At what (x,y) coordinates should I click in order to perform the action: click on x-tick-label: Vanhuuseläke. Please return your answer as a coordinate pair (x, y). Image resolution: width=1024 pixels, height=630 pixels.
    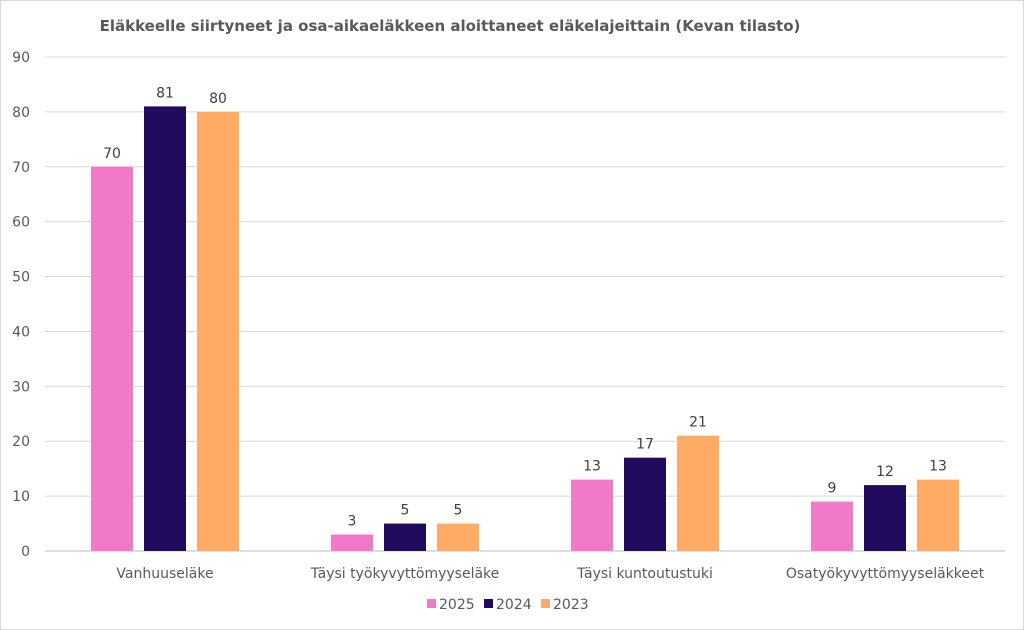
    Looking at the image, I should click on (164, 574).